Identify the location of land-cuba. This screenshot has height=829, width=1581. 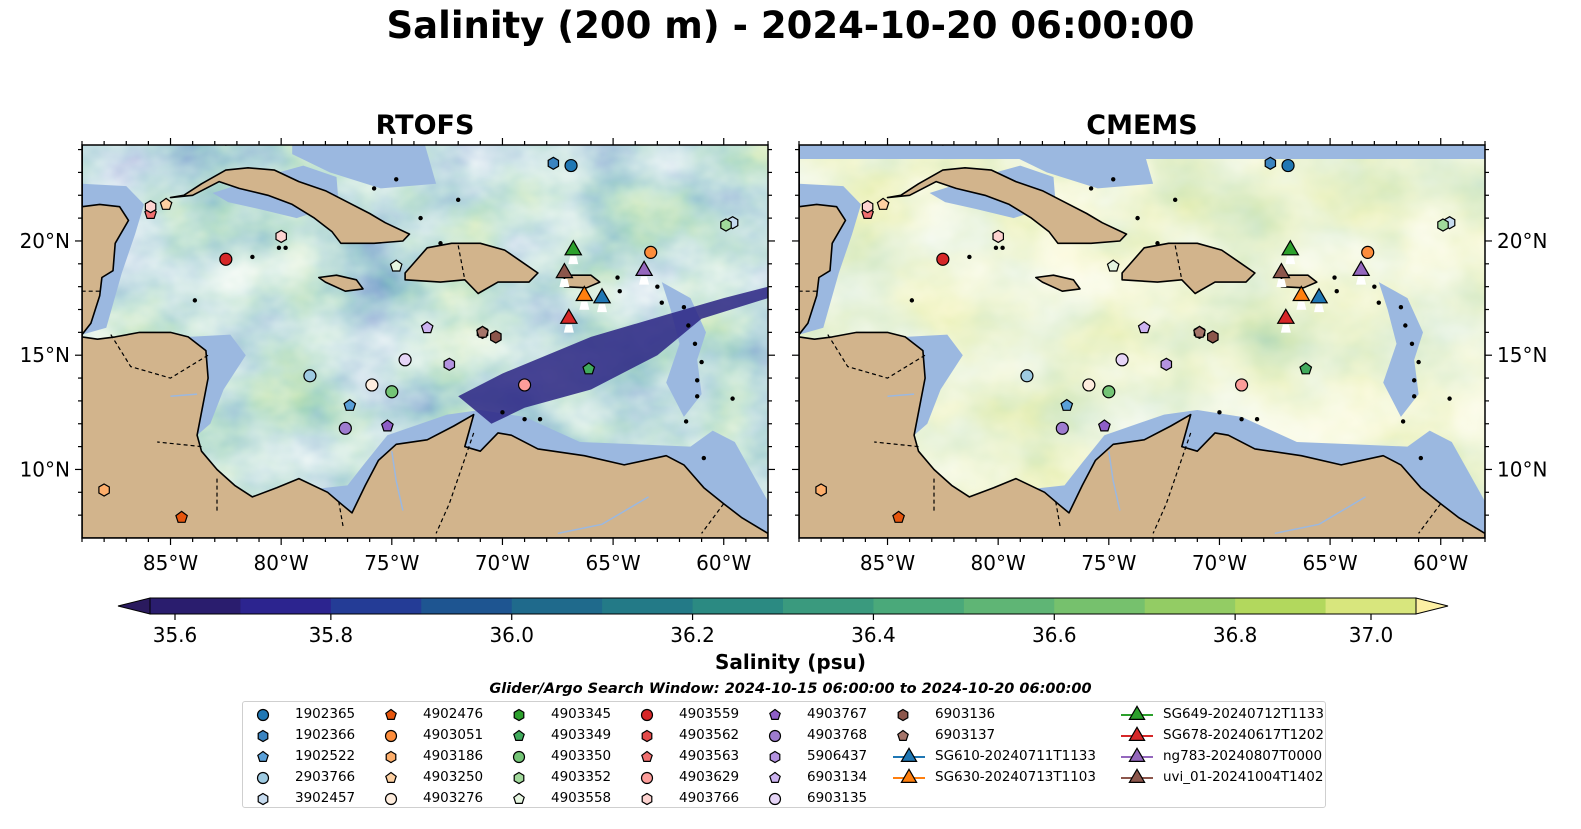
(290, 206).